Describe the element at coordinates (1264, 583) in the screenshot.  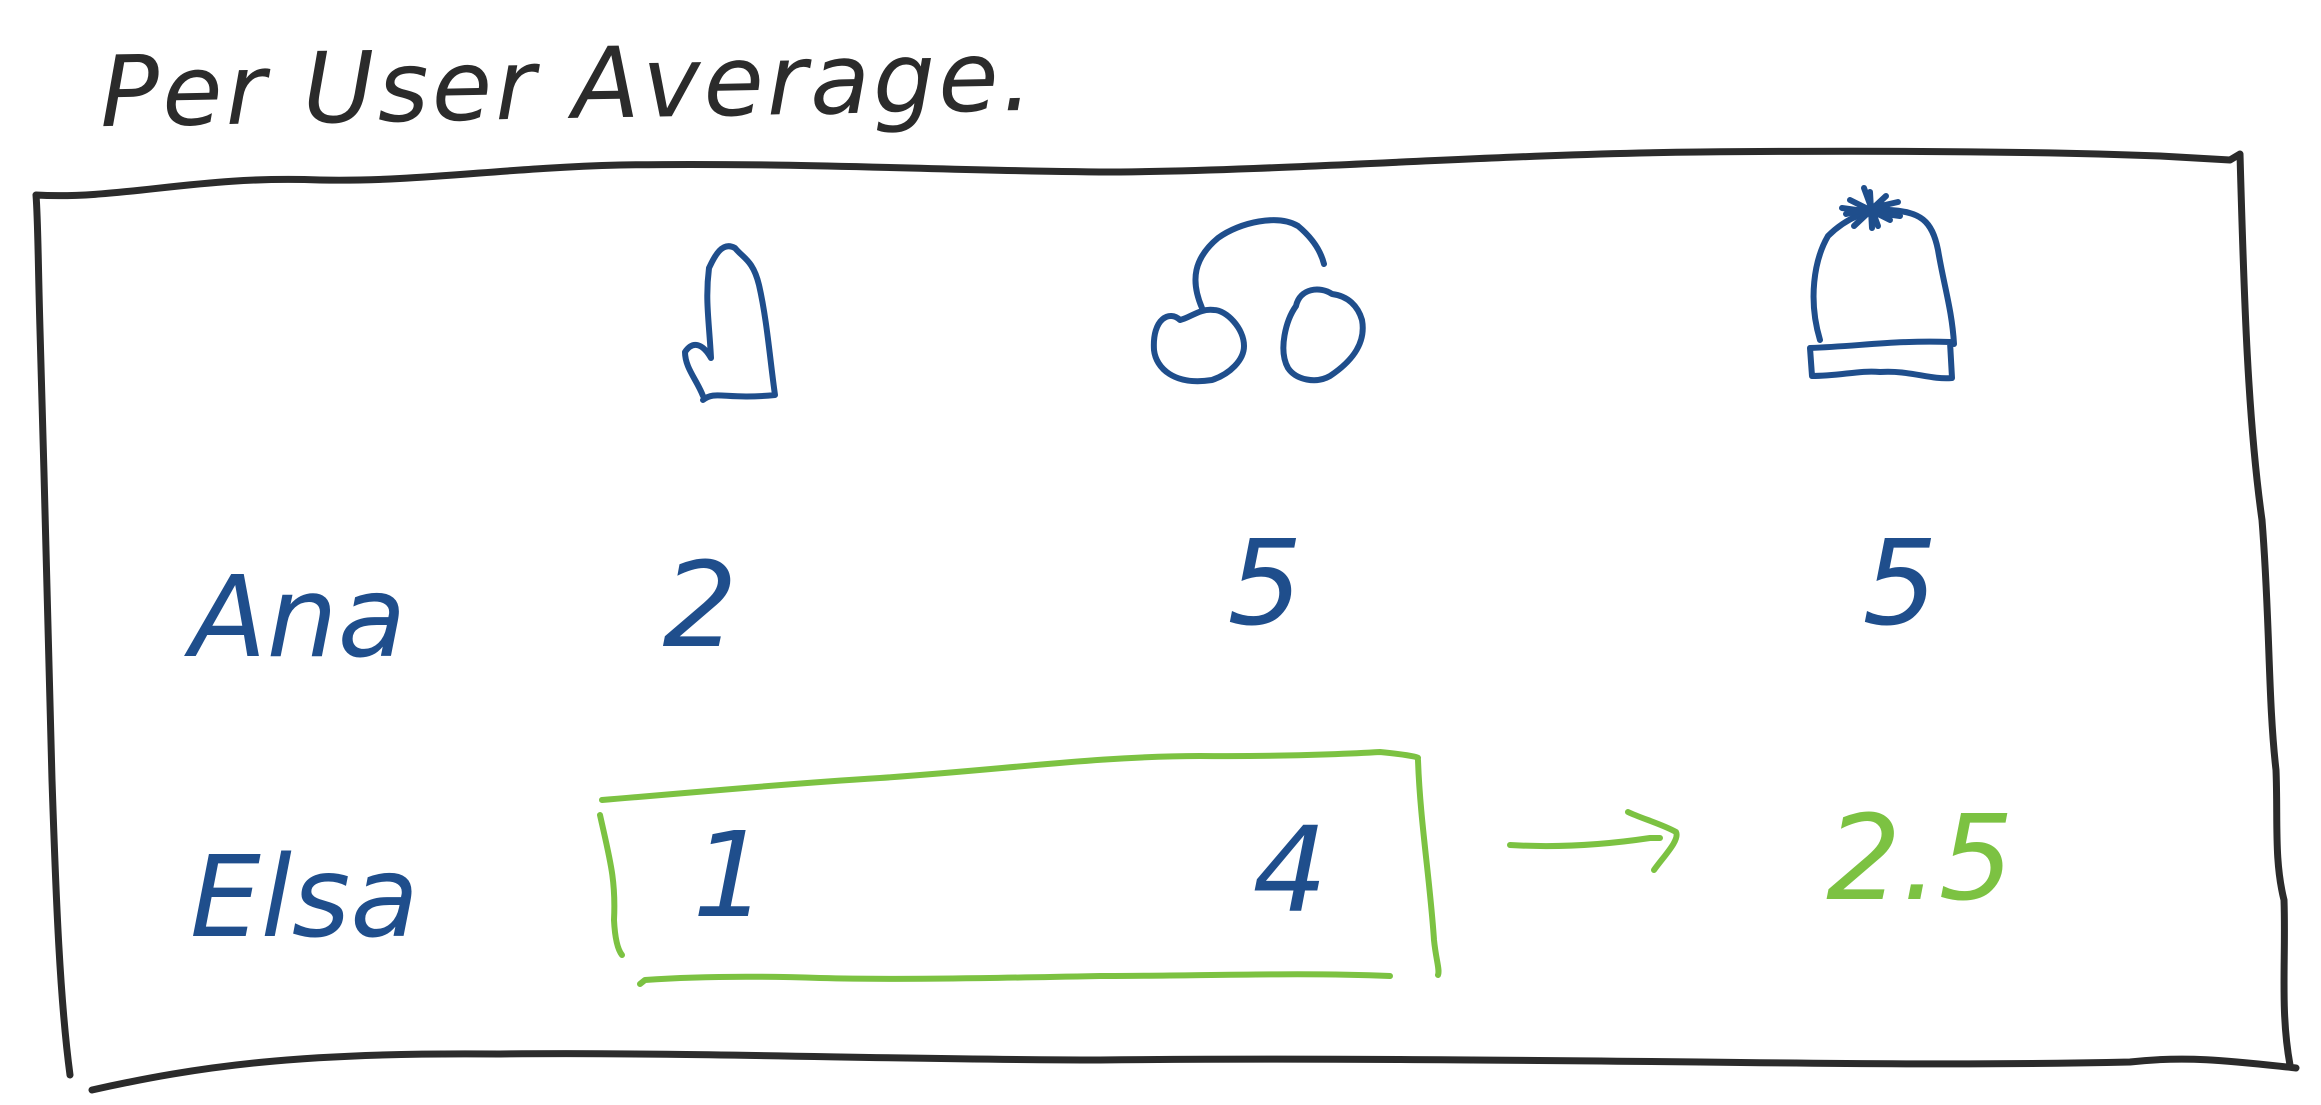
I see `ana-value-earmuffs: 5` at that location.